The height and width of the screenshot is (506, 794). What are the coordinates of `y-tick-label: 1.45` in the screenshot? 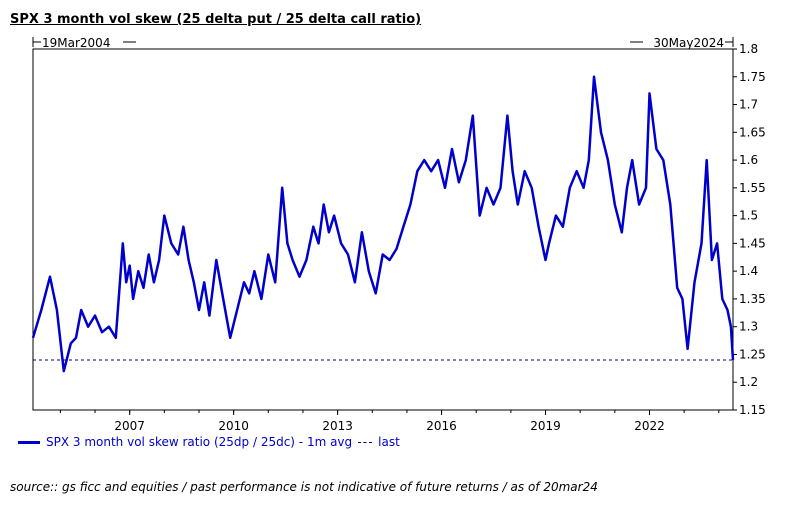 It's located at (752, 243).